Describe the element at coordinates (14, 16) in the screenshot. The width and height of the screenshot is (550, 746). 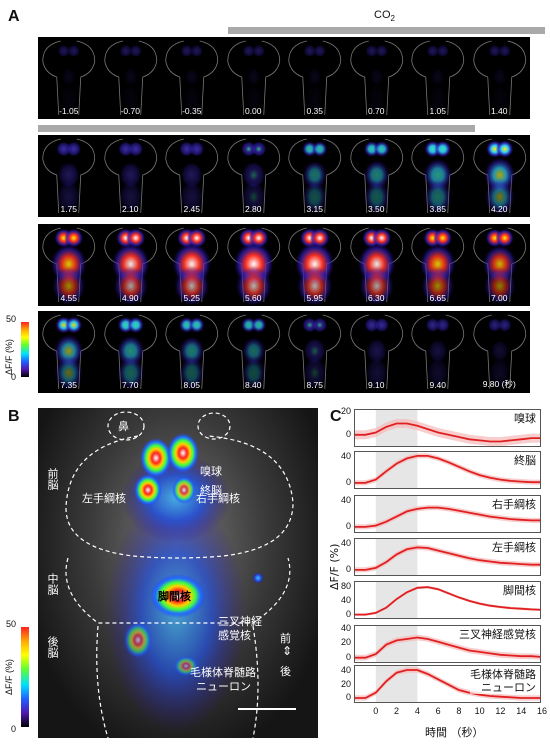
I see `panel-a-letter: A` at that location.